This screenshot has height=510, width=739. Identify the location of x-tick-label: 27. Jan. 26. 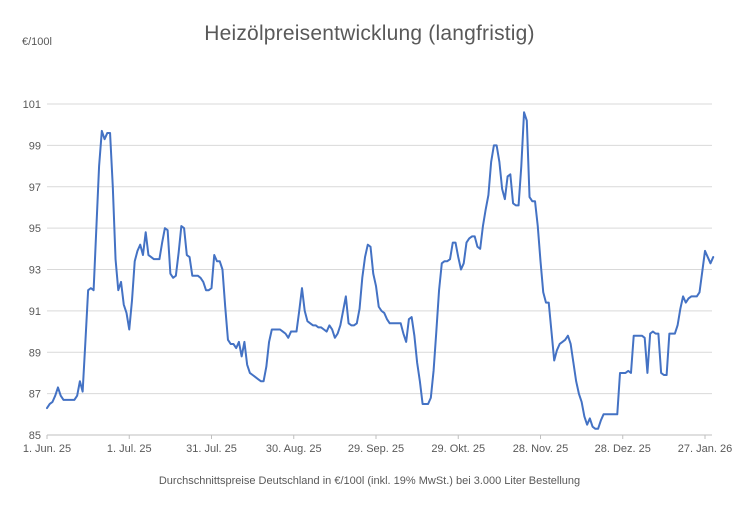
(705, 449).